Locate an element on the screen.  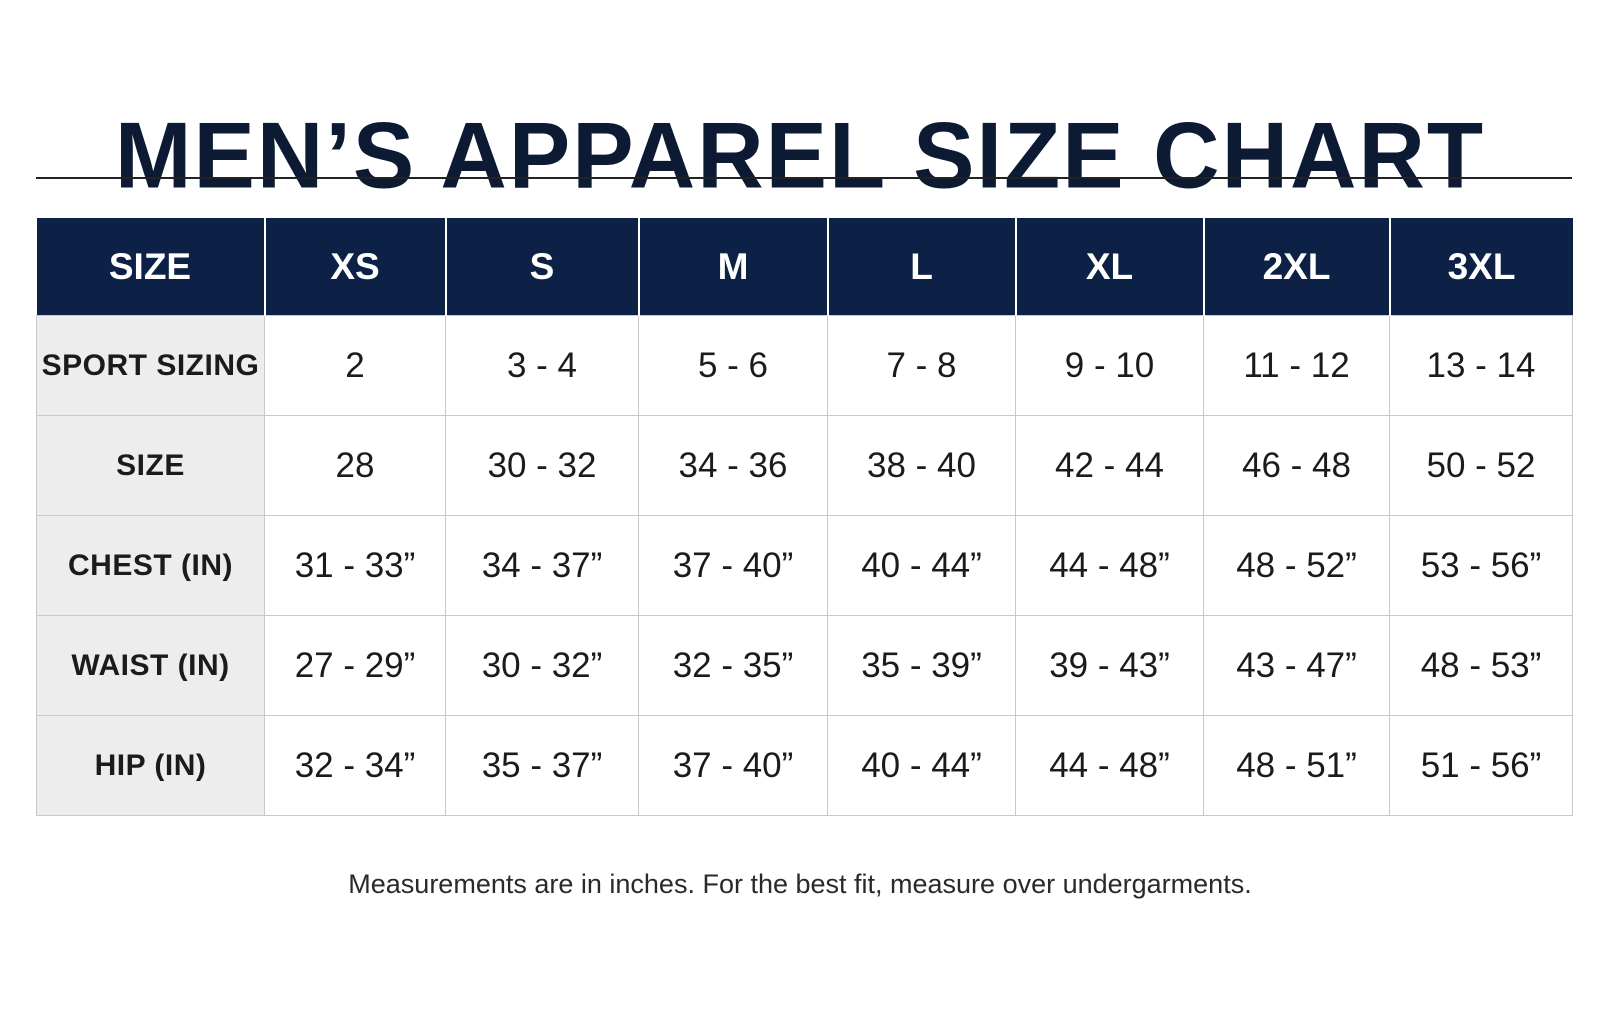
table-cell: 30 - 32” is located at coordinates (542, 665).